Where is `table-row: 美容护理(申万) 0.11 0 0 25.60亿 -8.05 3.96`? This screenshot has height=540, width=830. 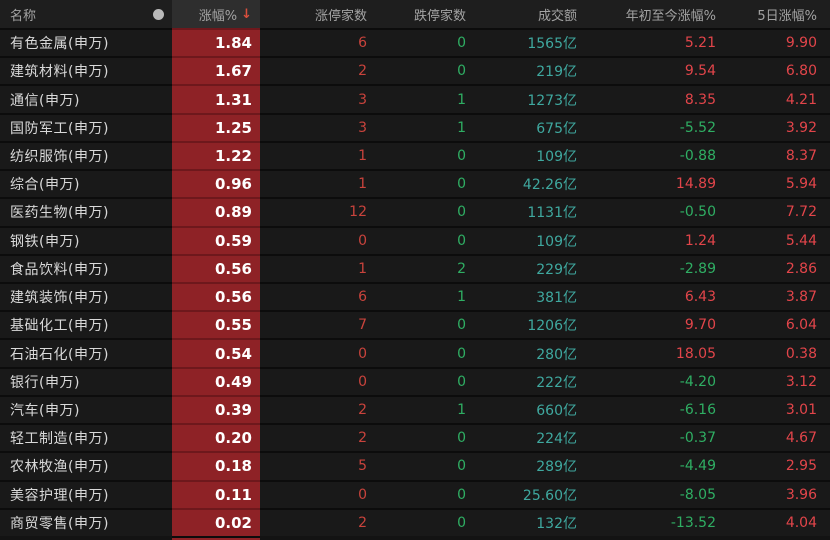
table-row: 美容护理(申万) 0.11 0 0 25.60亿 -8.05 3.96 is located at coordinates (415, 493).